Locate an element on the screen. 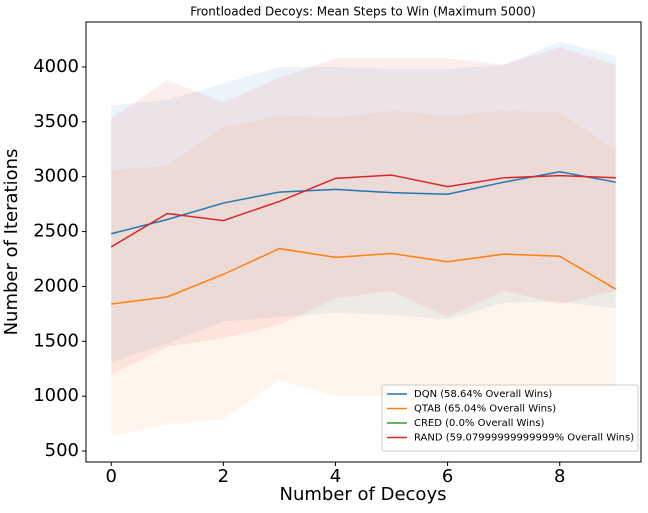 Image resolution: width=648 pixels, height=513 pixels. legend-label: DQN (58.64% Overall Wins) is located at coordinates (483, 394).